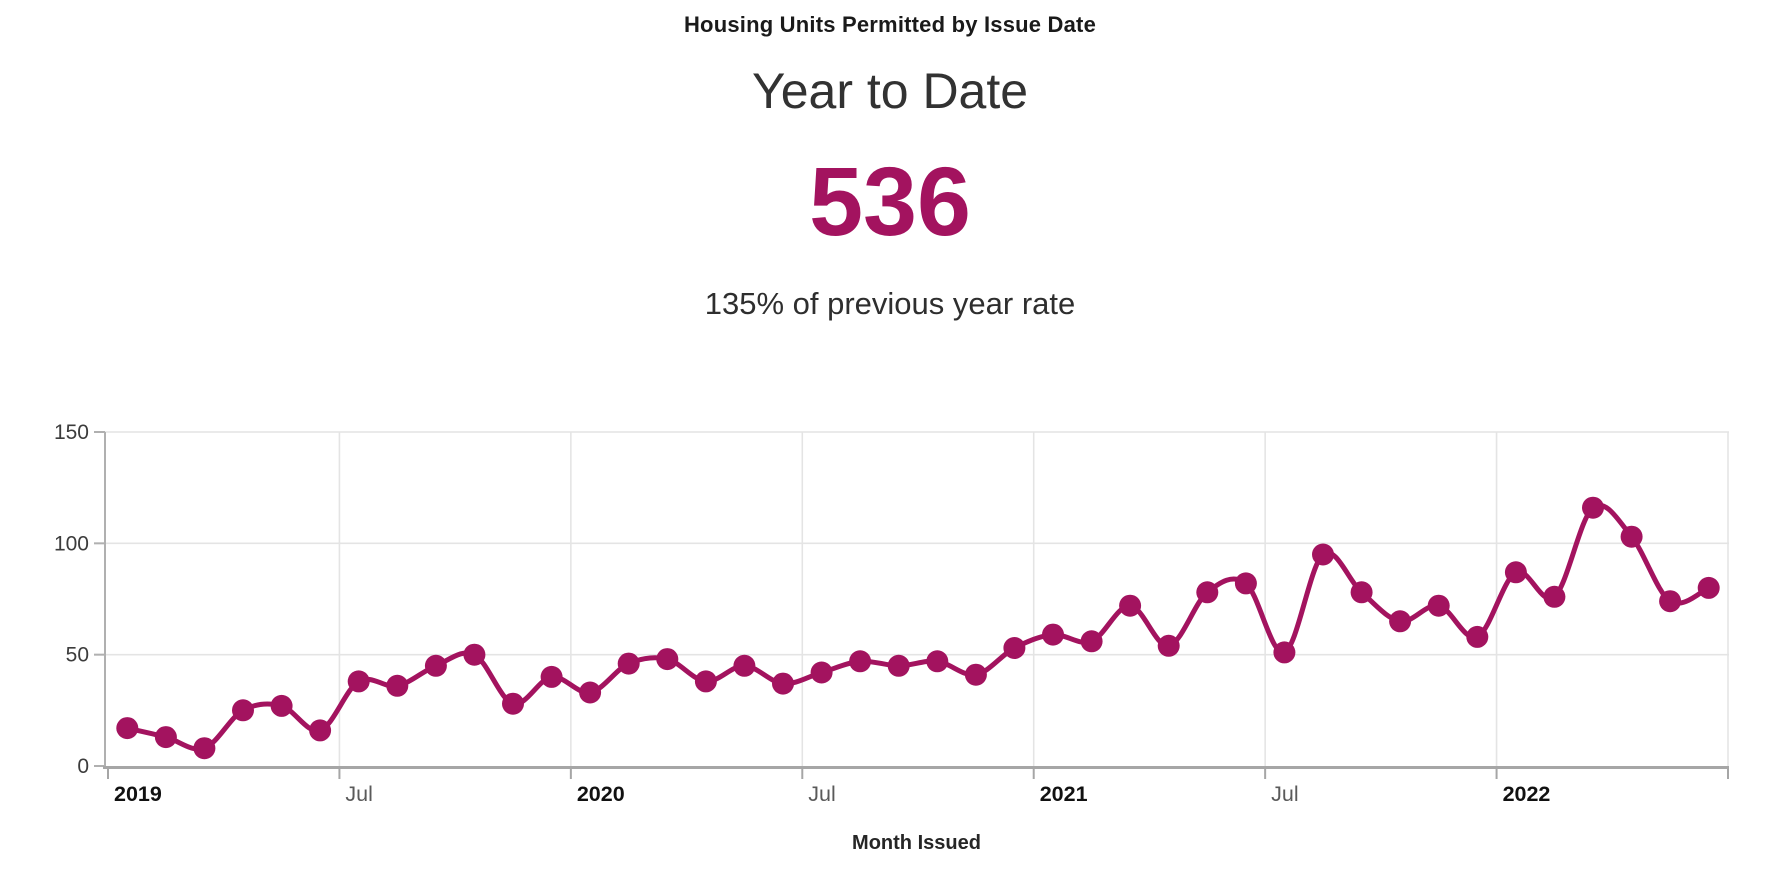 This screenshot has width=1780, height=874. I want to click on x-tick-label: 2022, so click(1527, 794).